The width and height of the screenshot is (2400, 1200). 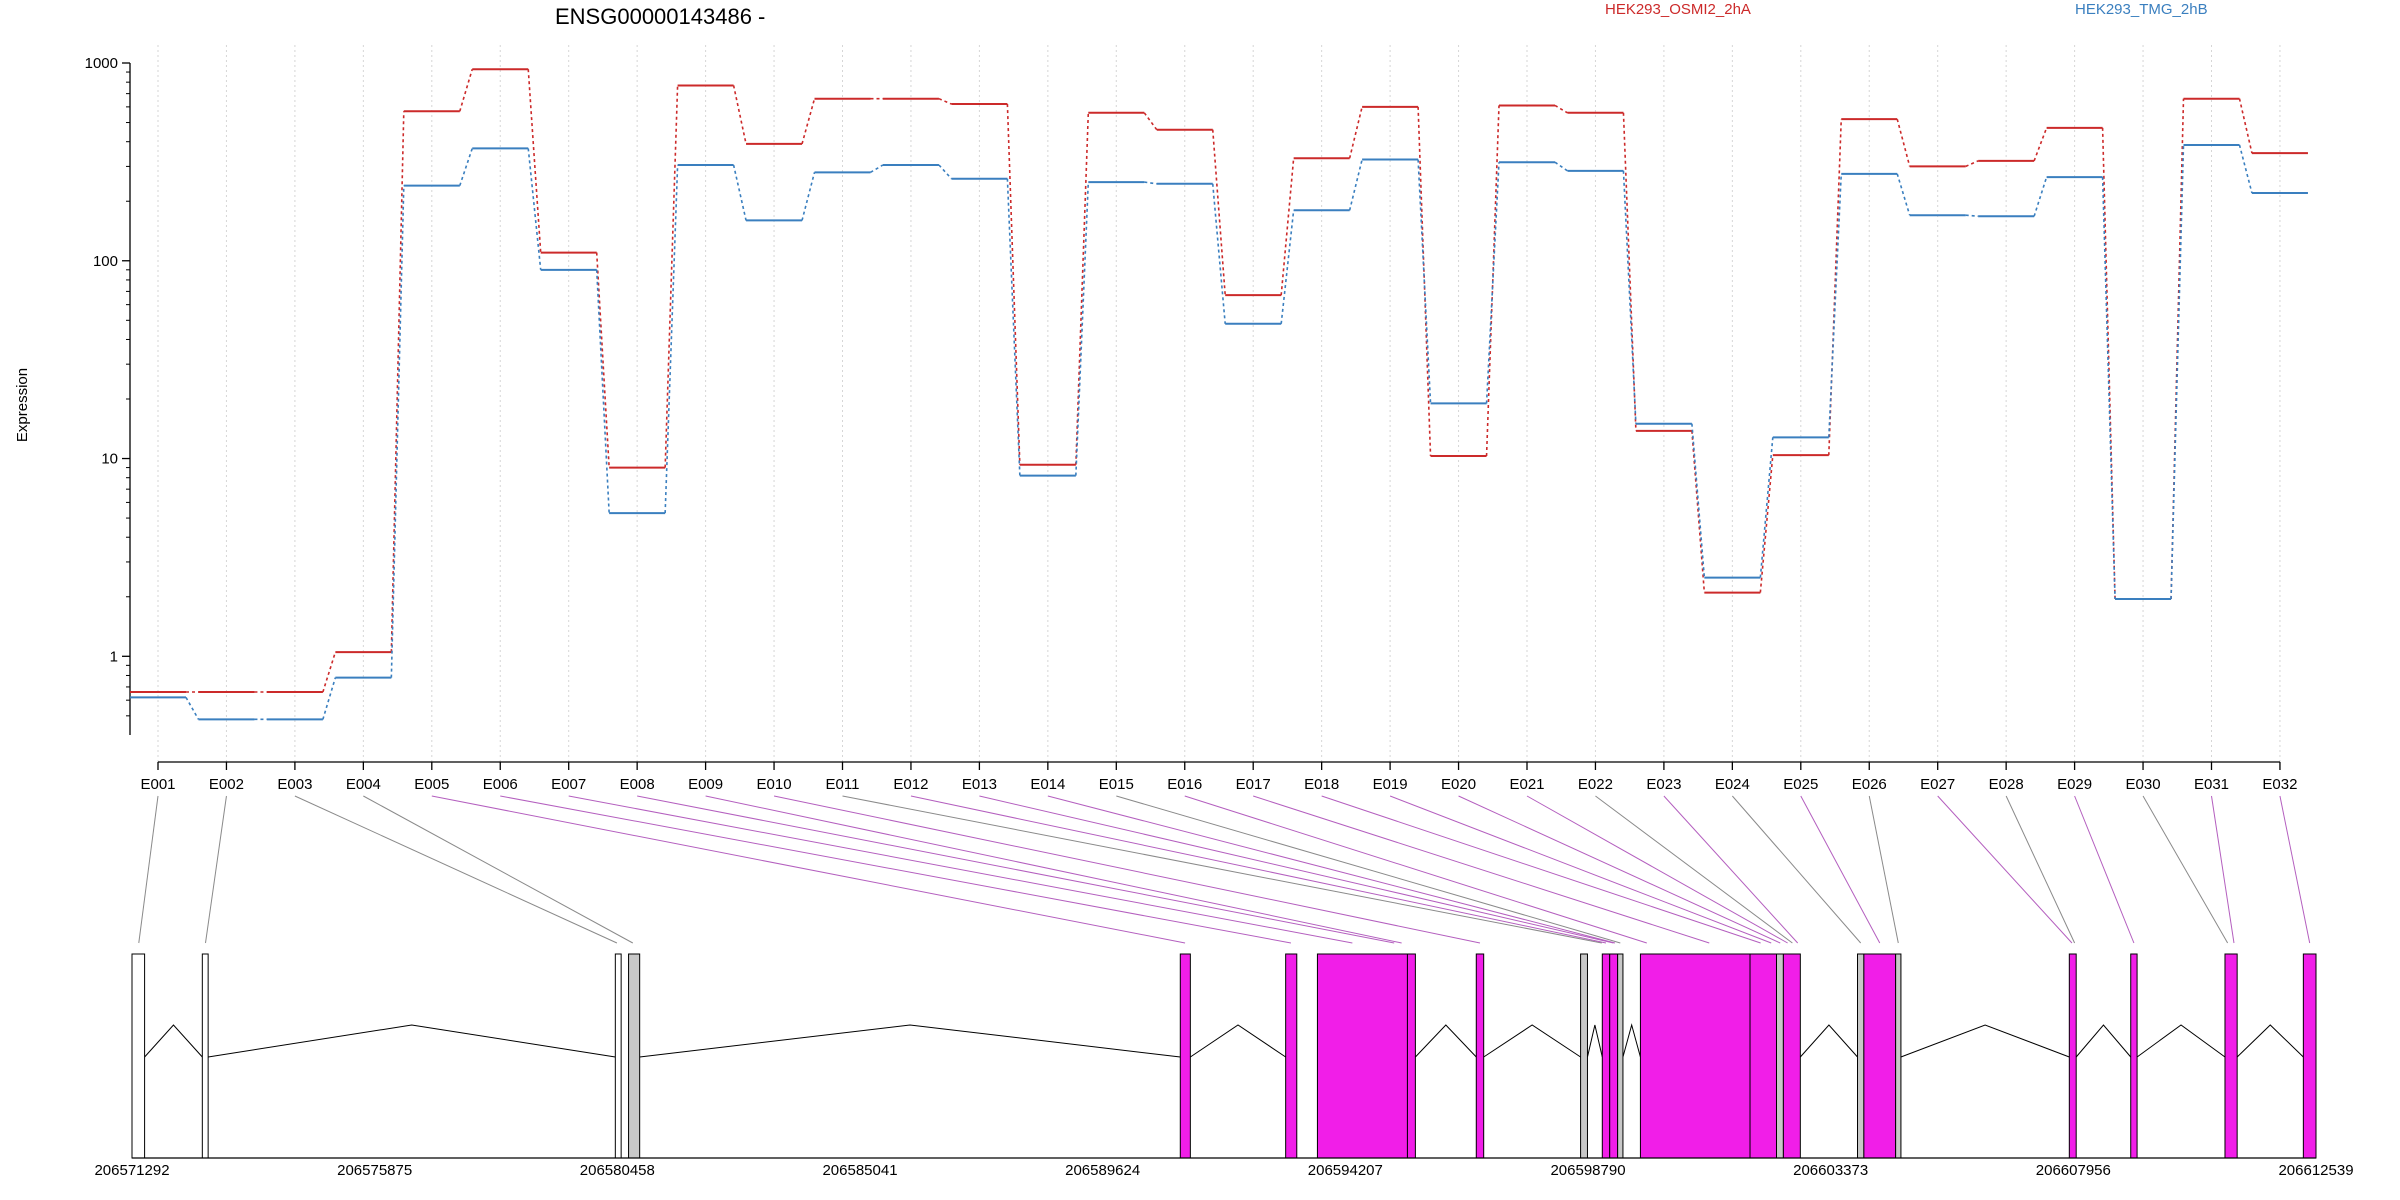 What do you see at coordinates (1047, 784) in the screenshot?
I see `x-tick-label: E014` at bounding box center [1047, 784].